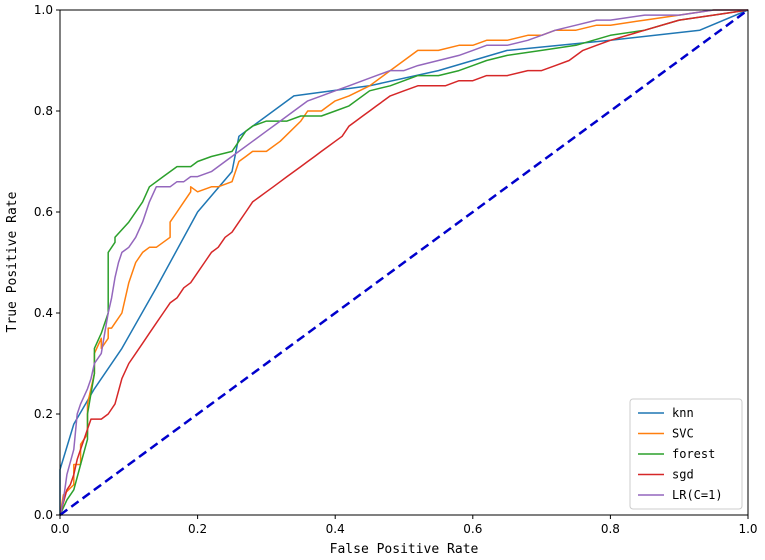  I want to click on legend-label: forest, so click(693, 454).